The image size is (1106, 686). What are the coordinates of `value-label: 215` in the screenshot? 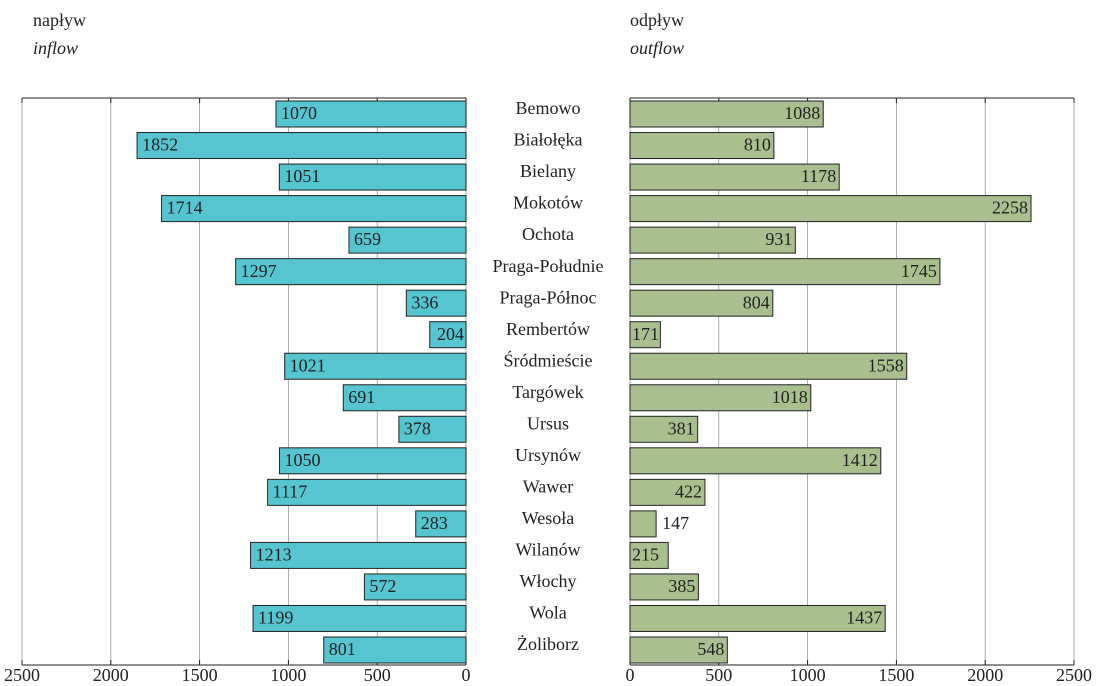 It's located at (645, 555).